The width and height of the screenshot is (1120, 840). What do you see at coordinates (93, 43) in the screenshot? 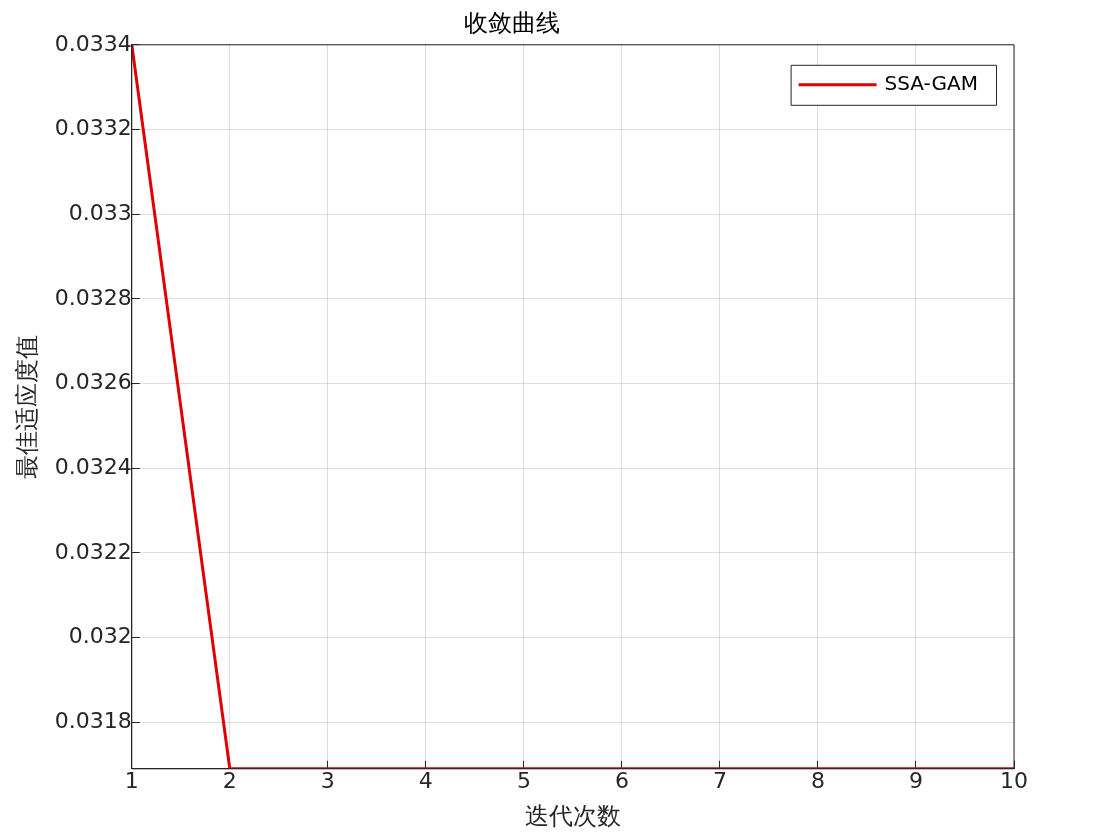
I see `y-tick-label: 0.0334` at bounding box center [93, 43].